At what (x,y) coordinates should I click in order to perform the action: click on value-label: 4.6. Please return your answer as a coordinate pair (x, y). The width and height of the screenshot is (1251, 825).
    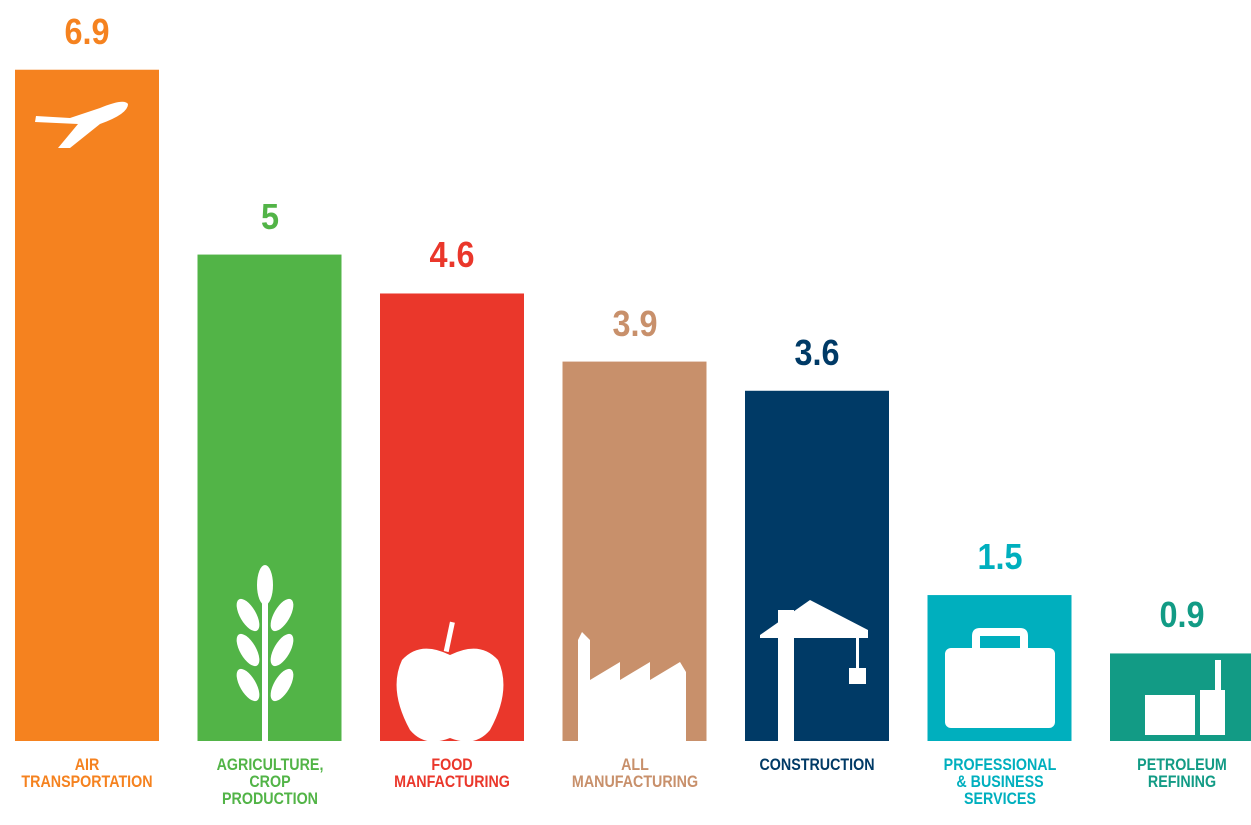
    Looking at the image, I should click on (452, 255).